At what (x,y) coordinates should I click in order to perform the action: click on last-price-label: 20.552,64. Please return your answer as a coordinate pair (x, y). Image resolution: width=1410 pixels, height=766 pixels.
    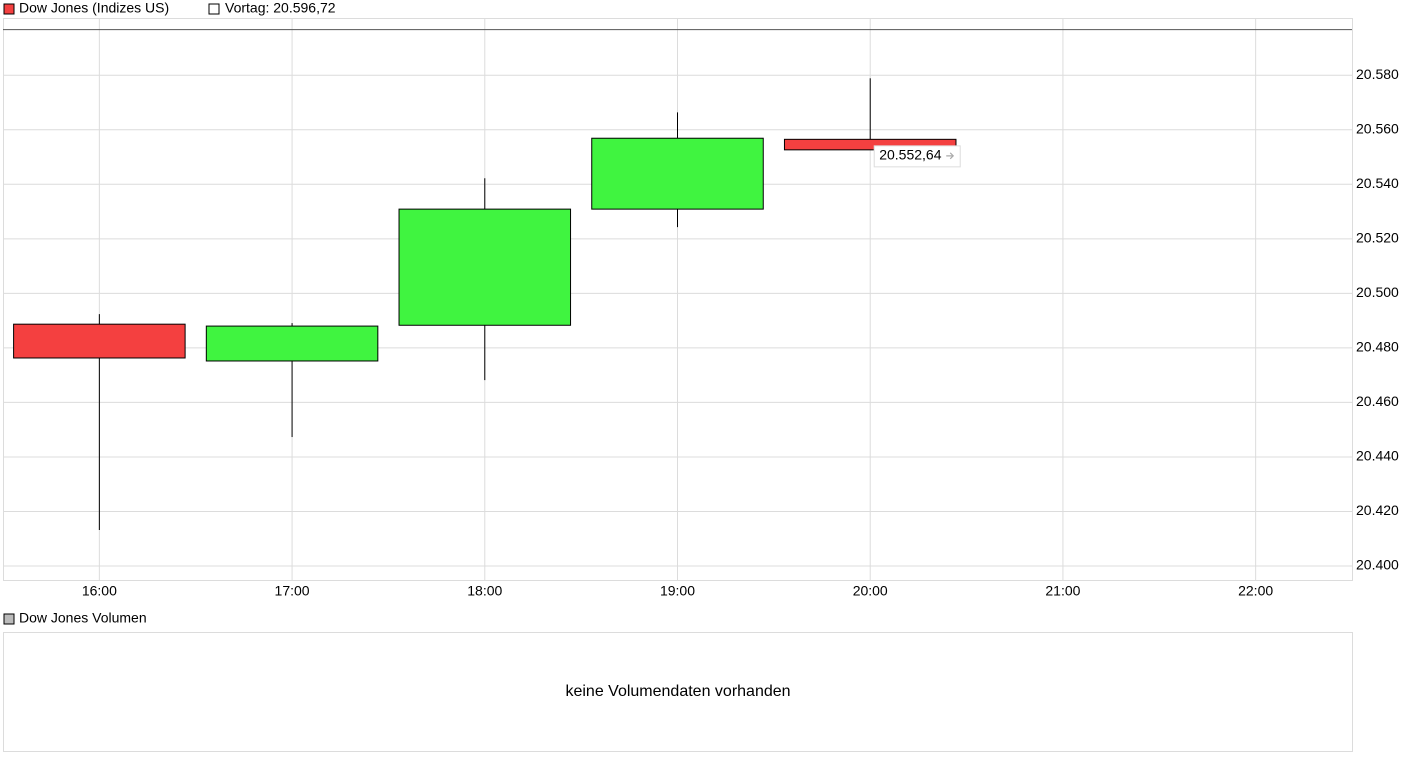
    Looking at the image, I should click on (910, 155).